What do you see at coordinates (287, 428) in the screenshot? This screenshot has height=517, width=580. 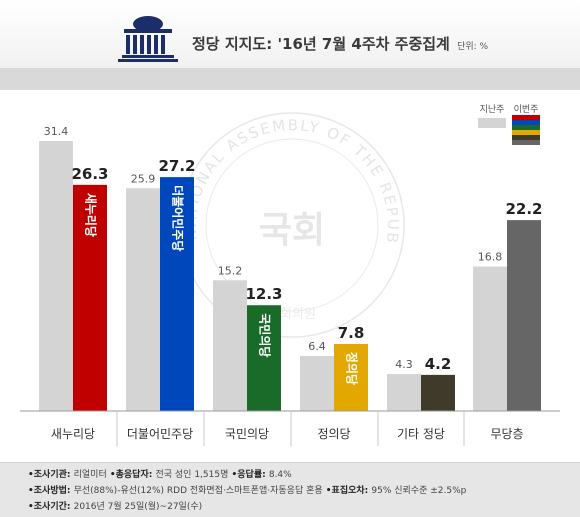 I see `category-axis: 새누리당 더불어민주당 국민의당 정의당 기타 정당 무당층` at bounding box center [287, 428].